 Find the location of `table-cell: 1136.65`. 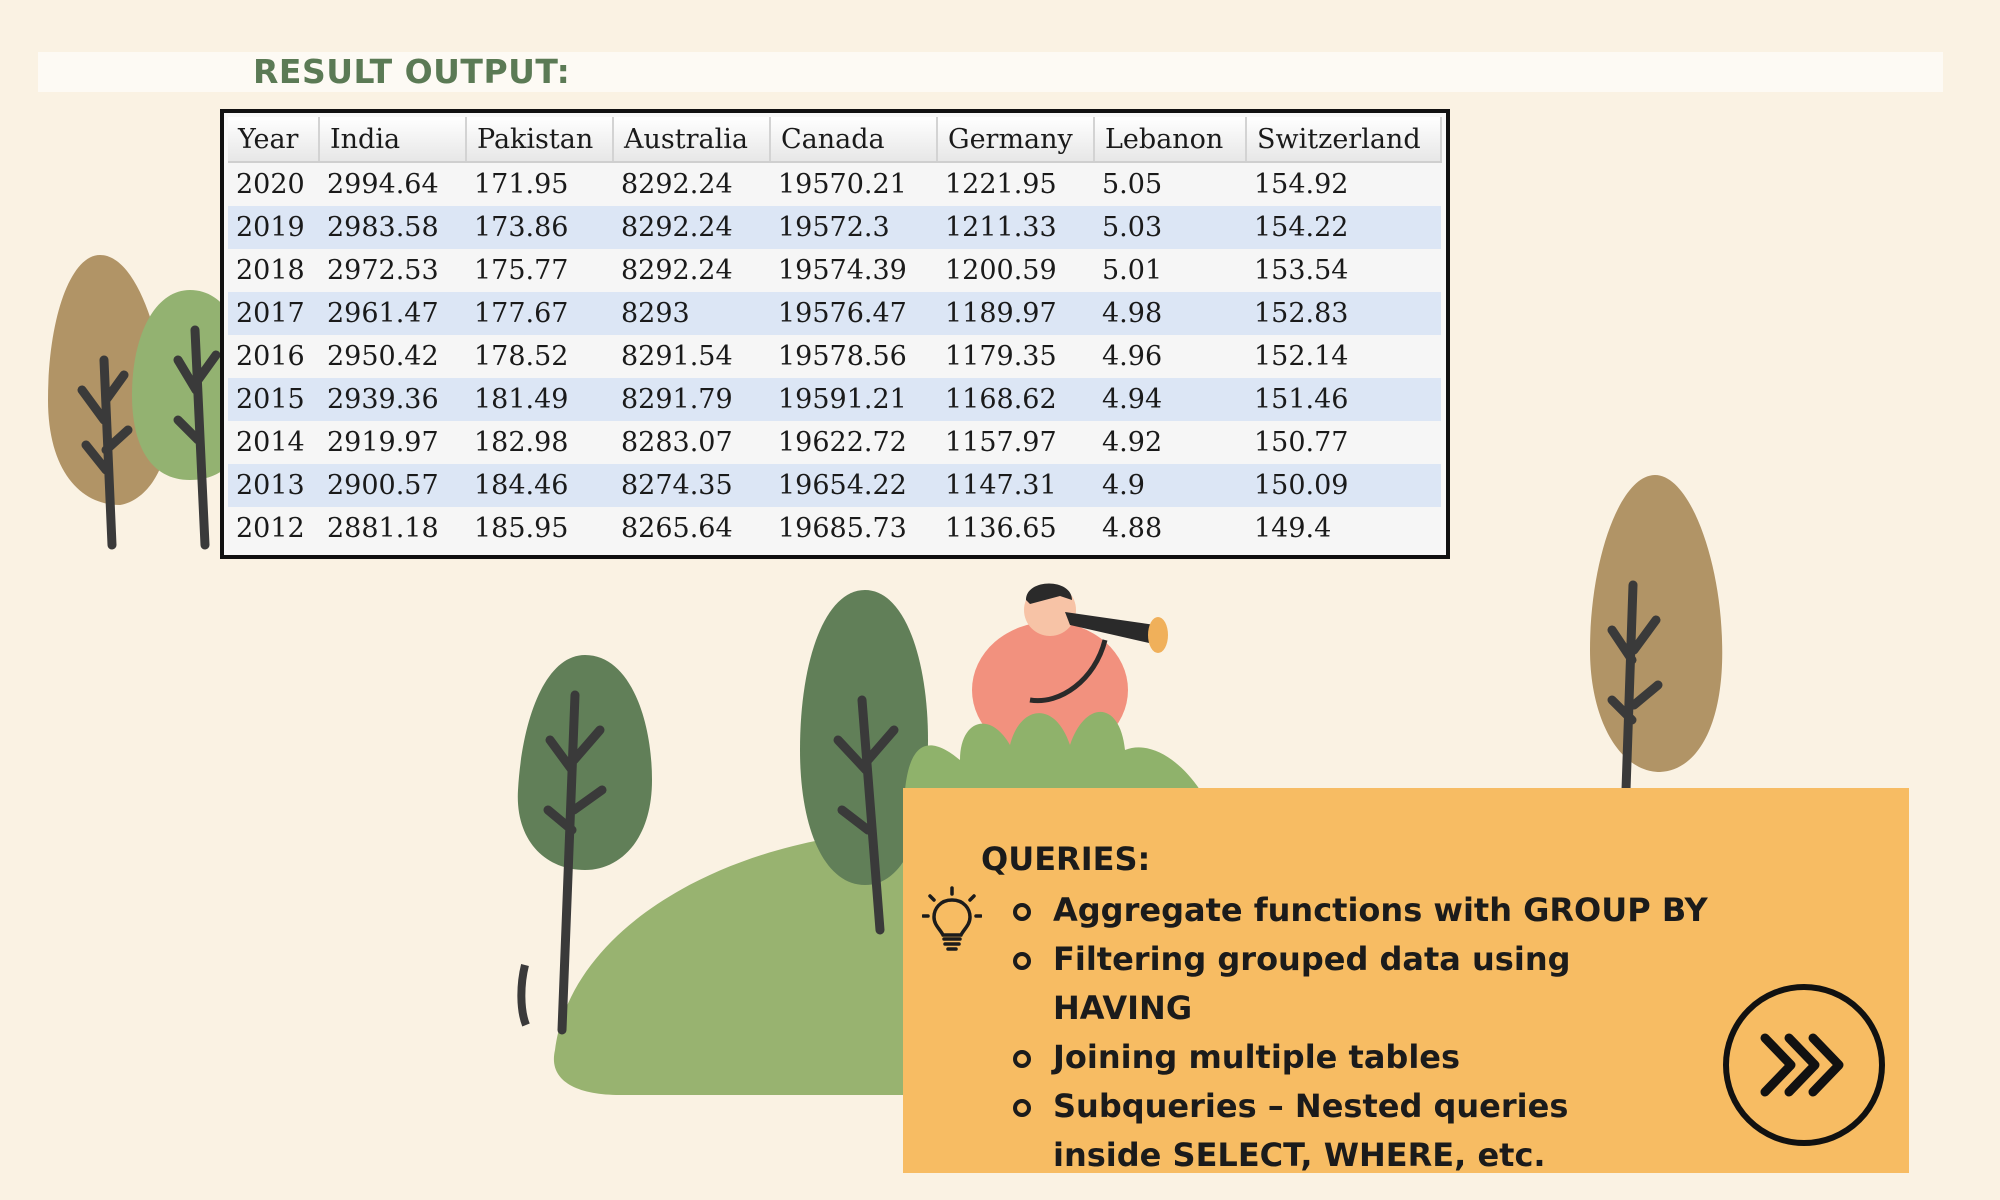

table-cell: 1136.65 is located at coordinates (1015, 528).